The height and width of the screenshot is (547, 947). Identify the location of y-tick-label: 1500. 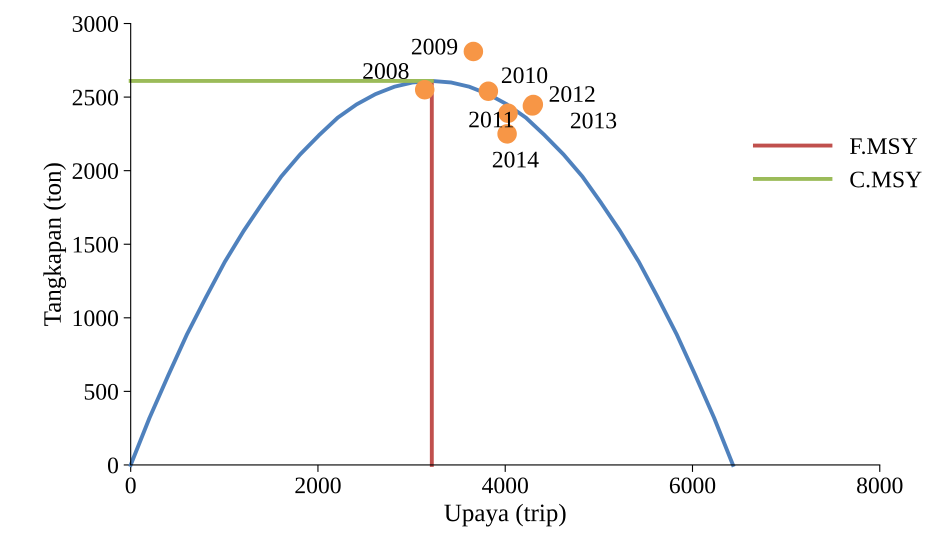
(96, 244).